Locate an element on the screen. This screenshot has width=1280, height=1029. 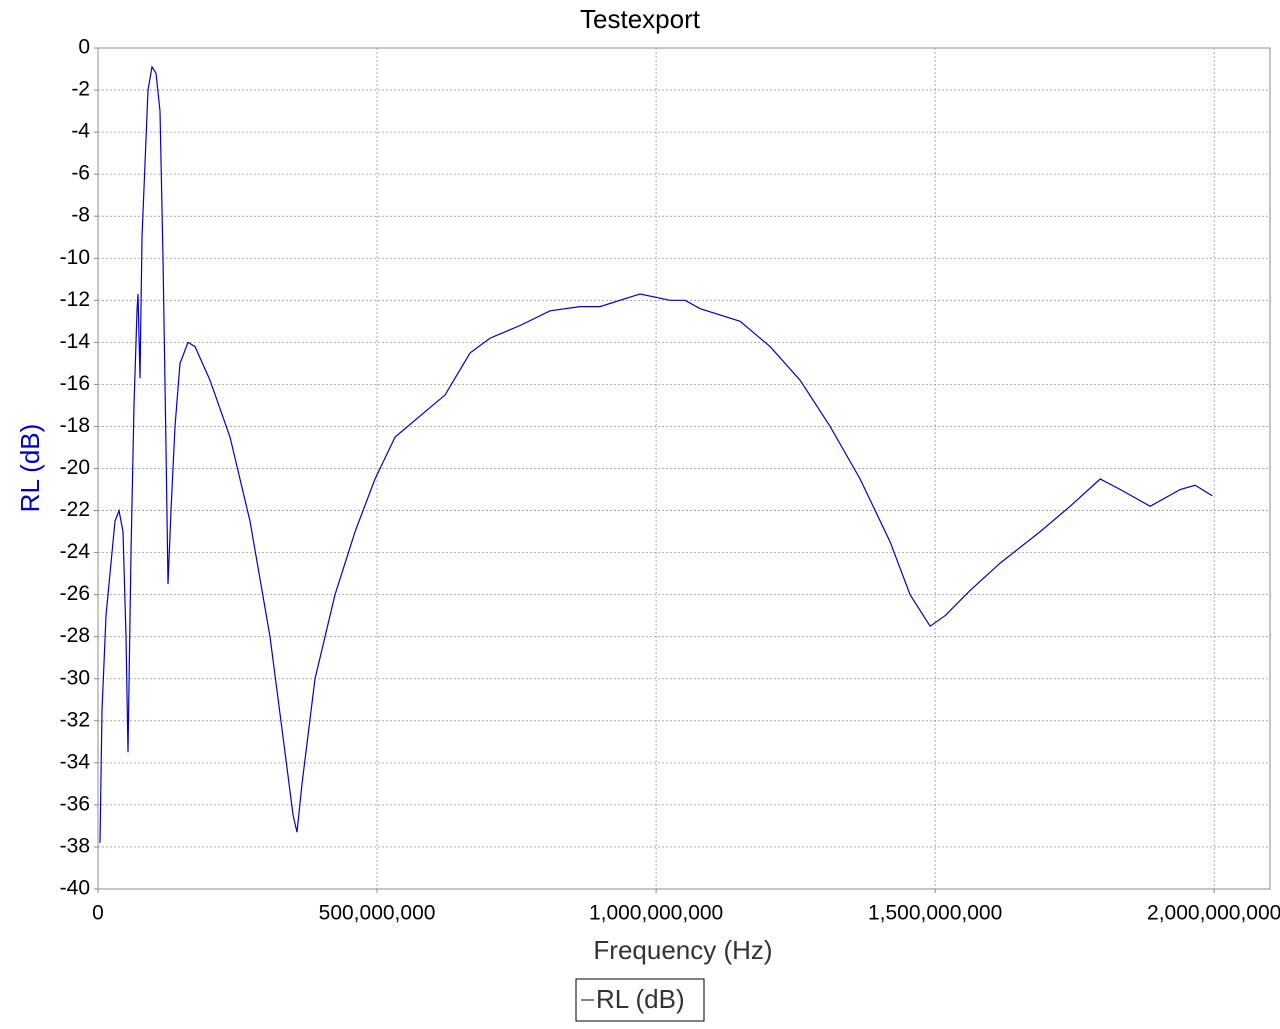
chart-title: Testexport is located at coordinates (640, 19).